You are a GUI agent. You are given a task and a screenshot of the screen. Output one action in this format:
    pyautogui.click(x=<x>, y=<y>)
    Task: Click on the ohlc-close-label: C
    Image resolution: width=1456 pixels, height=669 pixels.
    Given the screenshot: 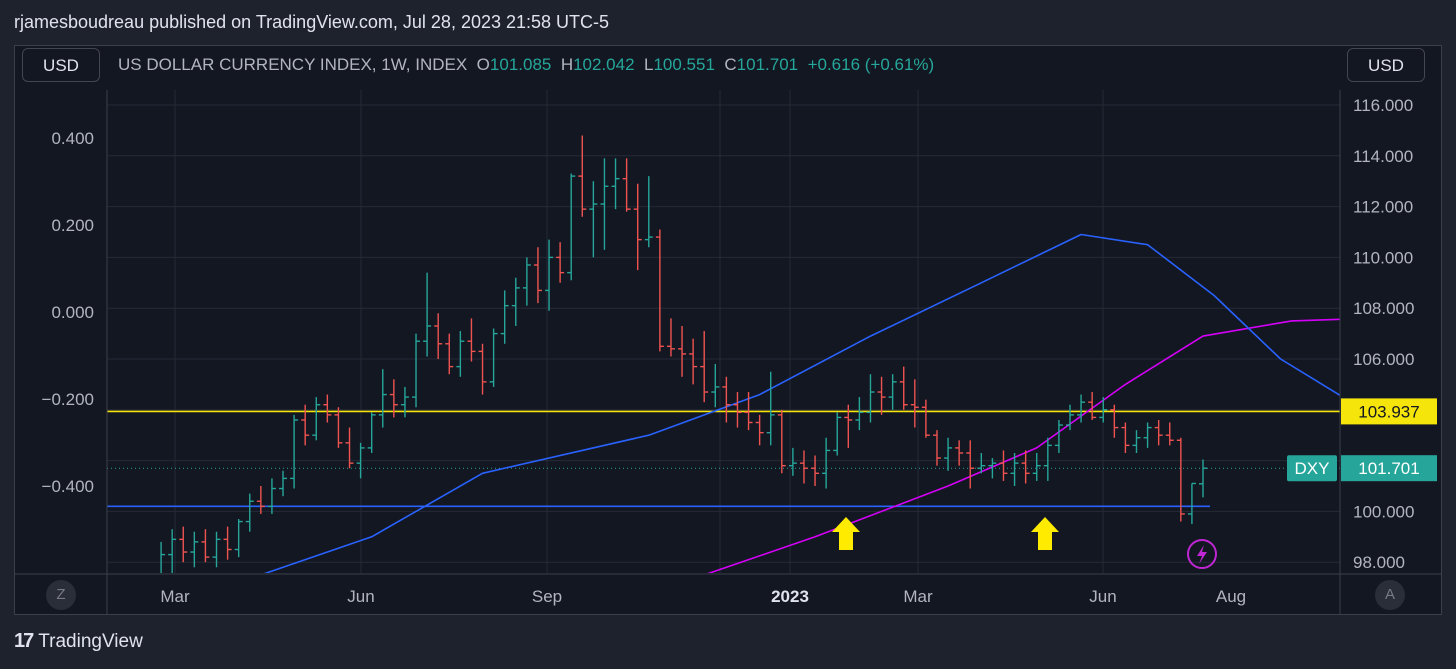 What is the action you would take?
    pyautogui.click(x=730, y=64)
    